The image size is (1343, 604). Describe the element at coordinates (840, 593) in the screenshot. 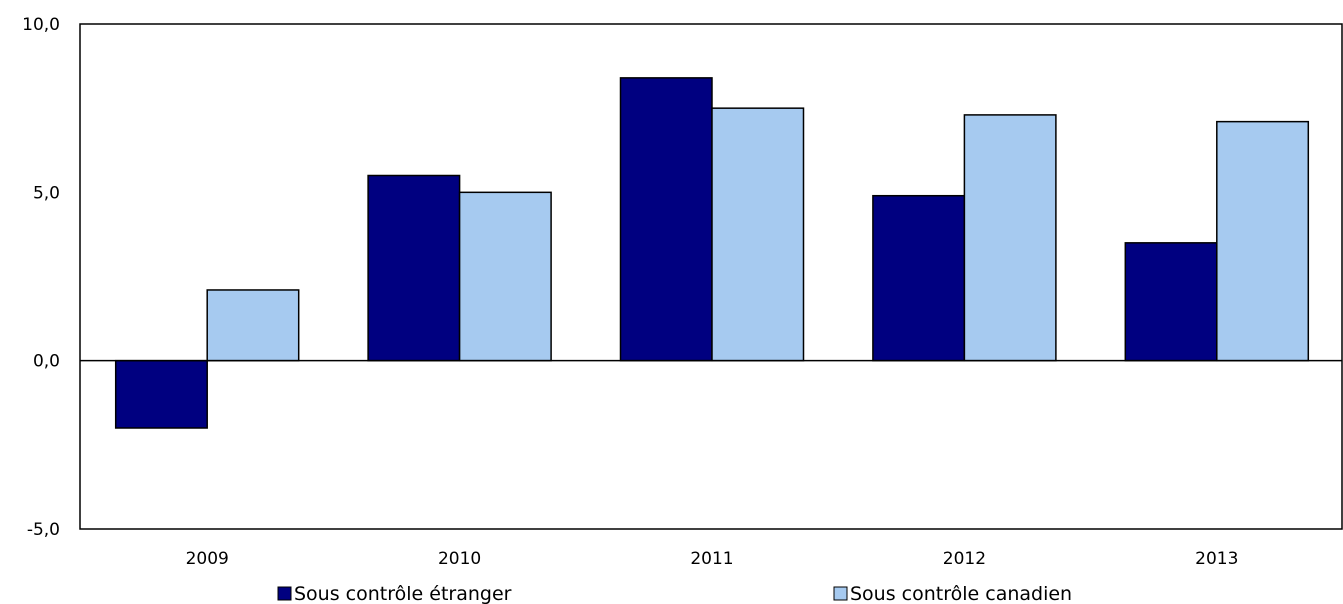

I see `legend-swatch-canadian` at that location.